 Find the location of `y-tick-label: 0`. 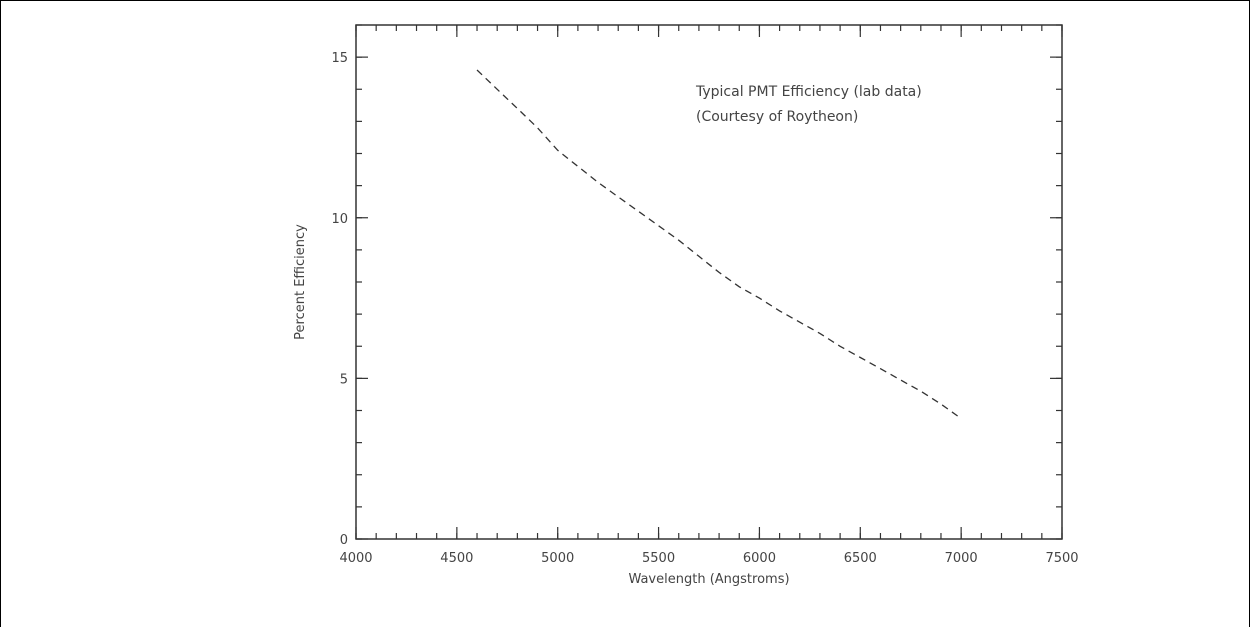

y-tick-label: 0 is located at coordinates (344, 540).